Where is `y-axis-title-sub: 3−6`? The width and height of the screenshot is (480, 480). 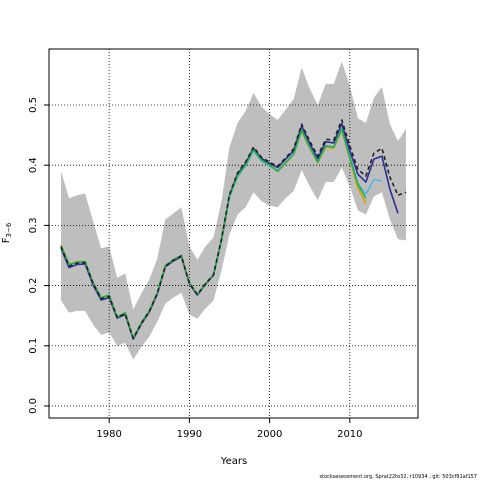
y-axis-title-sub: 3−6 is located at coordinates (9, 229).